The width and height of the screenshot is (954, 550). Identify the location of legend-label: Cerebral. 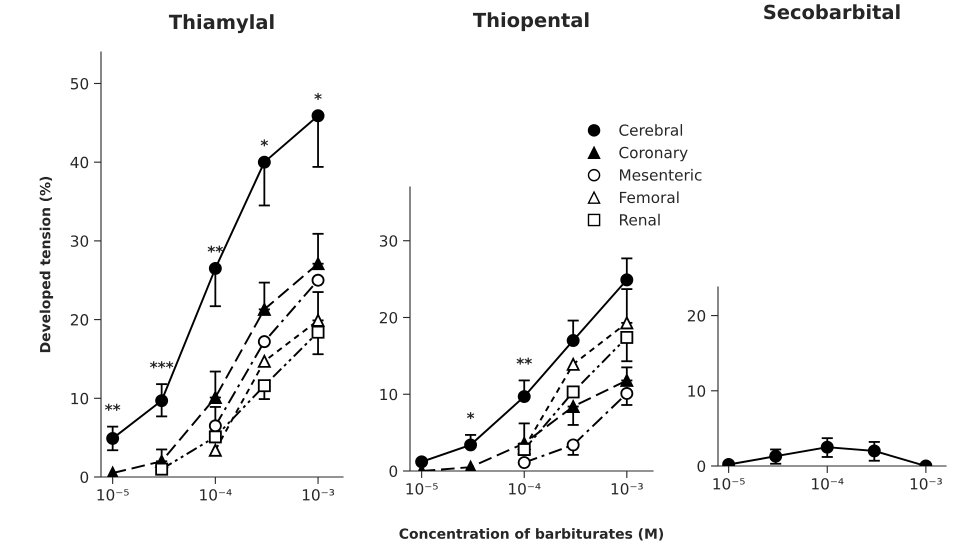
(650, 130).